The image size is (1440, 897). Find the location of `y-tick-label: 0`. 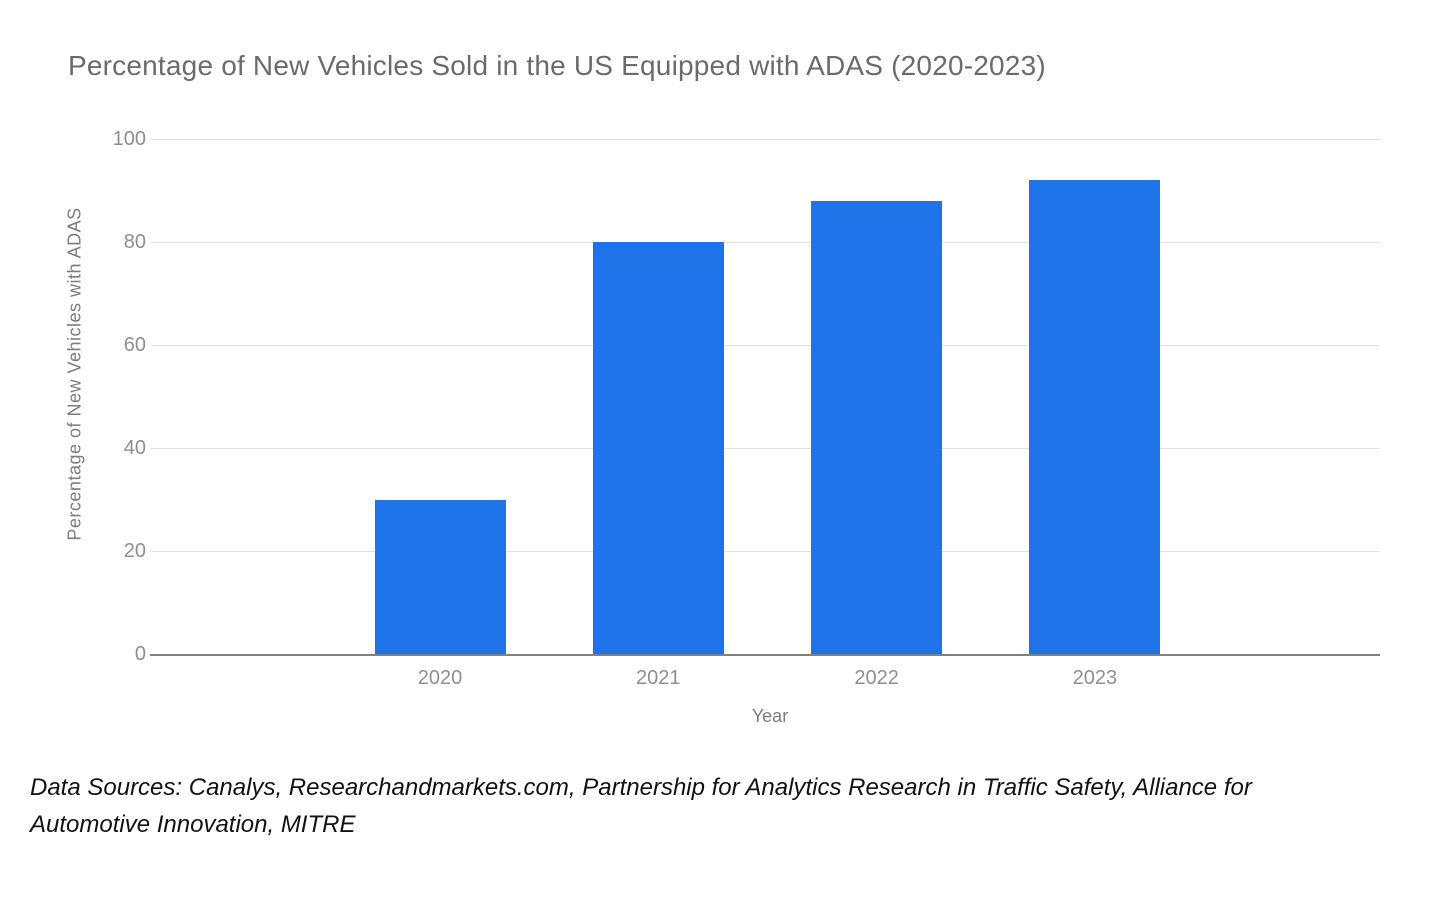

y-tick-label: 0 is located at coordinates (140, 654).